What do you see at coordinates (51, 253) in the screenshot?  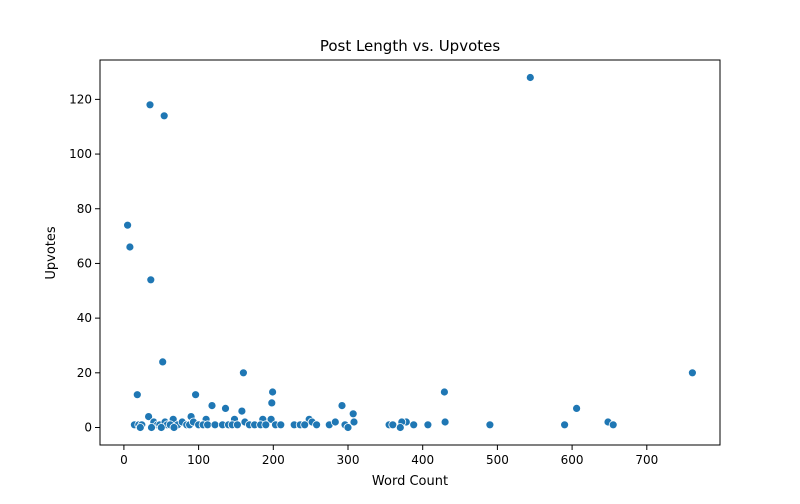 I see `y-axis-label: Upvotes` at bounding box center [51, 253].